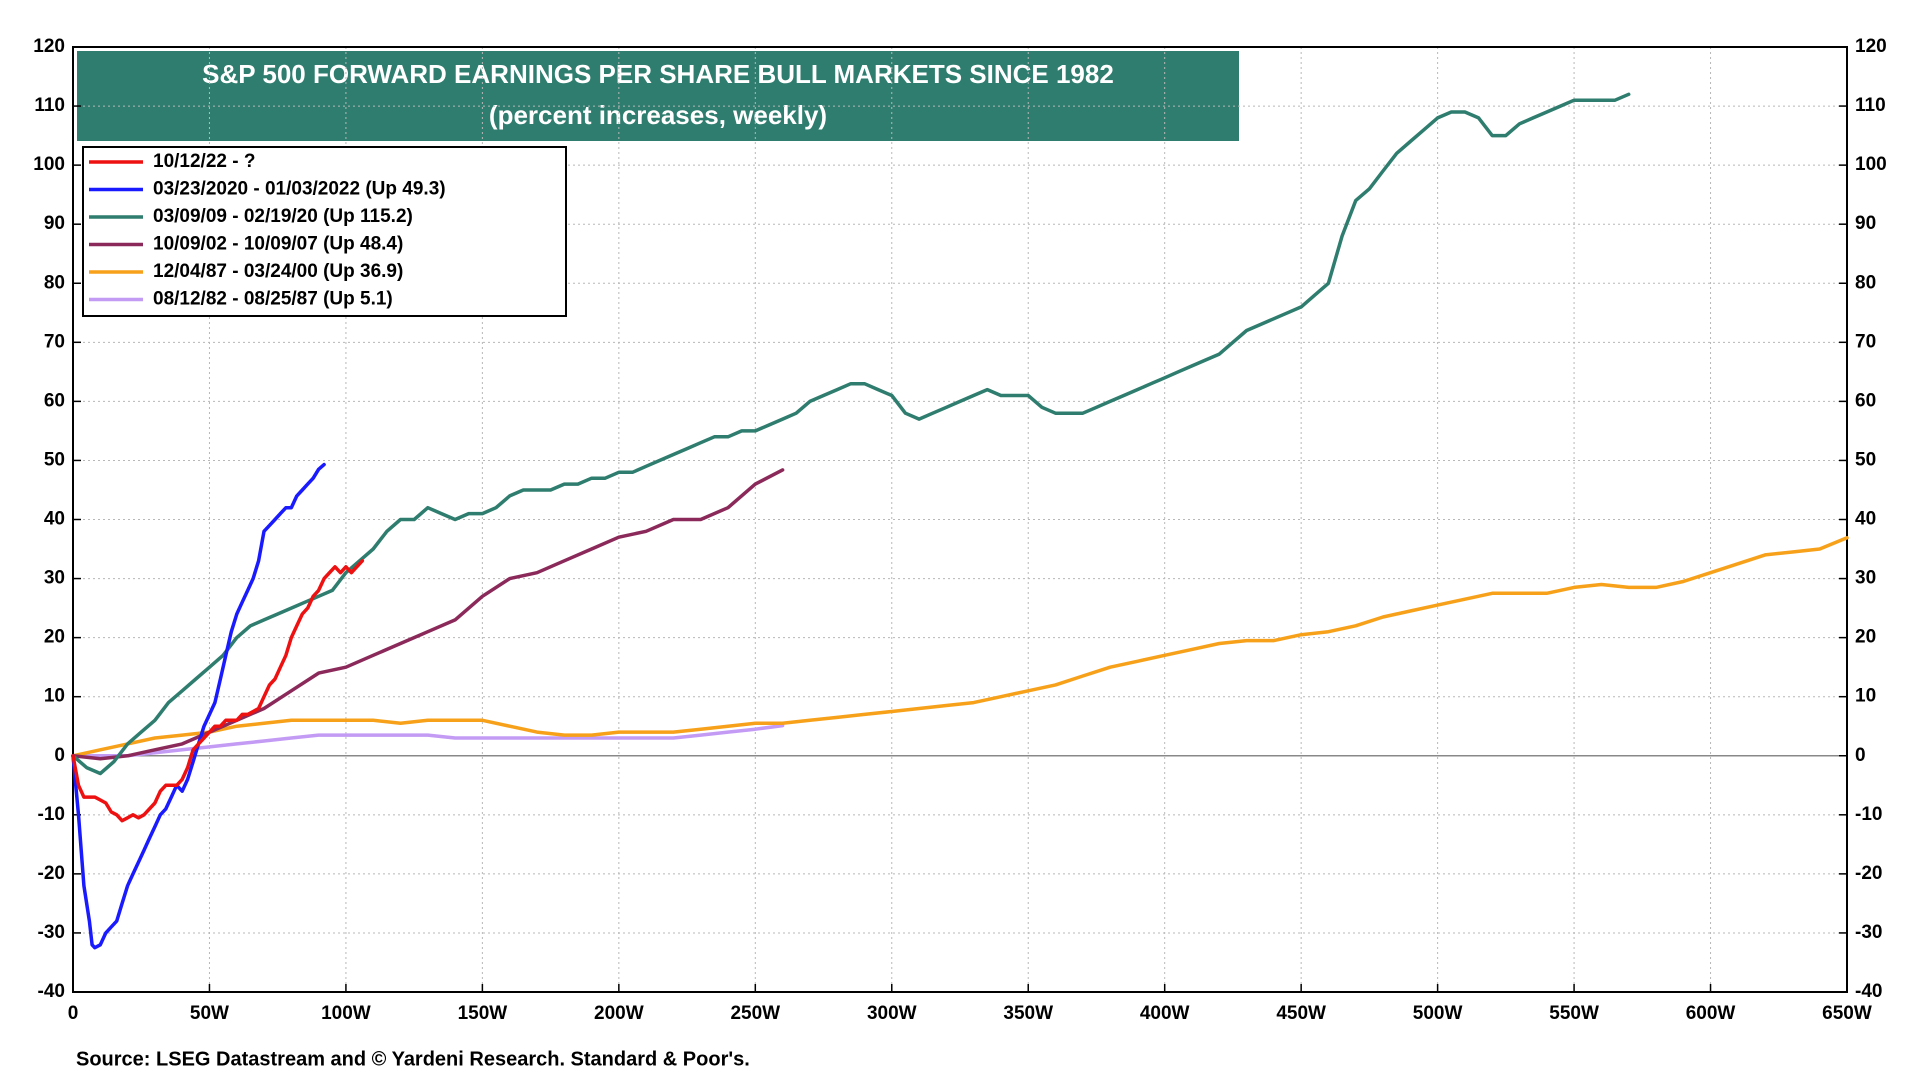 This screenshot has width=1920, height=1080. Describe the element at coordinates (54, 578) in the screenshot. I see `y-tick-label: 30` at that location.